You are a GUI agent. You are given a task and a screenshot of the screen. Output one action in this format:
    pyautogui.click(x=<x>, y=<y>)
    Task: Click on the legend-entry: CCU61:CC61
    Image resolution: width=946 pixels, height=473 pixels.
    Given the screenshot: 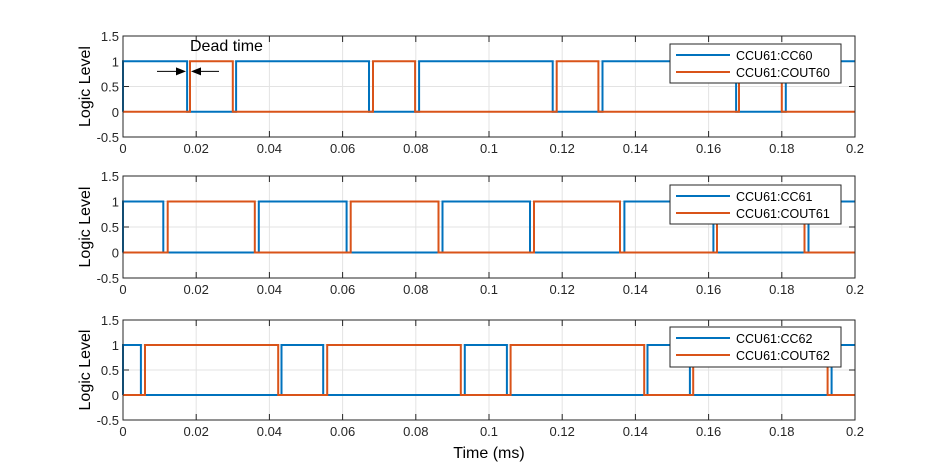 What is the action you would take?
    pyautogui.click(x=774, y=197)
    